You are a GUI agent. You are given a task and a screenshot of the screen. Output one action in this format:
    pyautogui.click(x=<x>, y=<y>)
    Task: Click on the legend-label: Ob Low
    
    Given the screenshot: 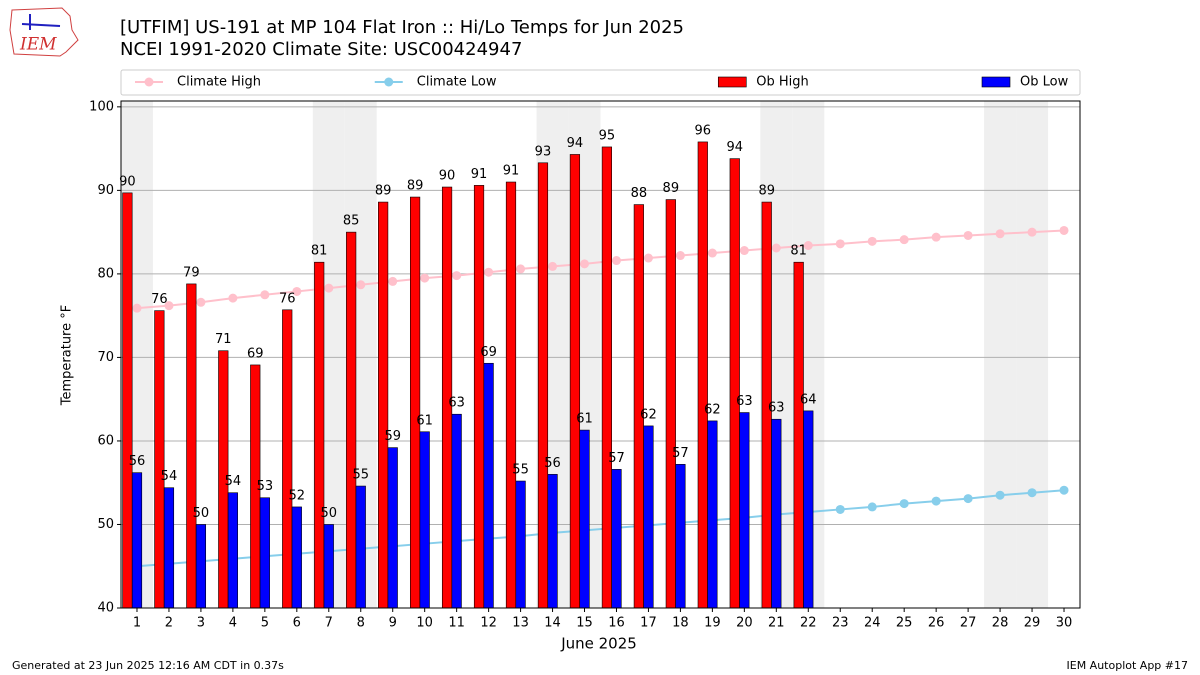 What is the action you would take?
    pyautogui.click(x=1044, y=82)
    